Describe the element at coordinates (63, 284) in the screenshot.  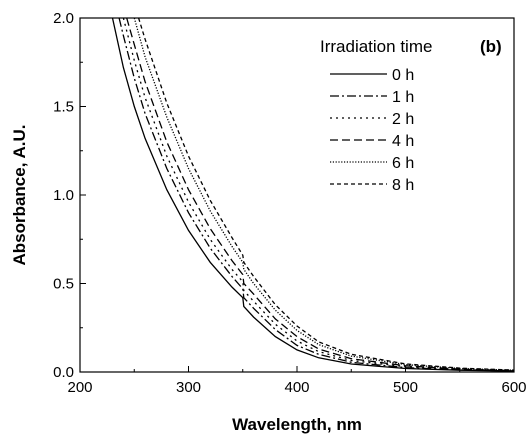
I see `y-tick-label: 0.5` at that location.